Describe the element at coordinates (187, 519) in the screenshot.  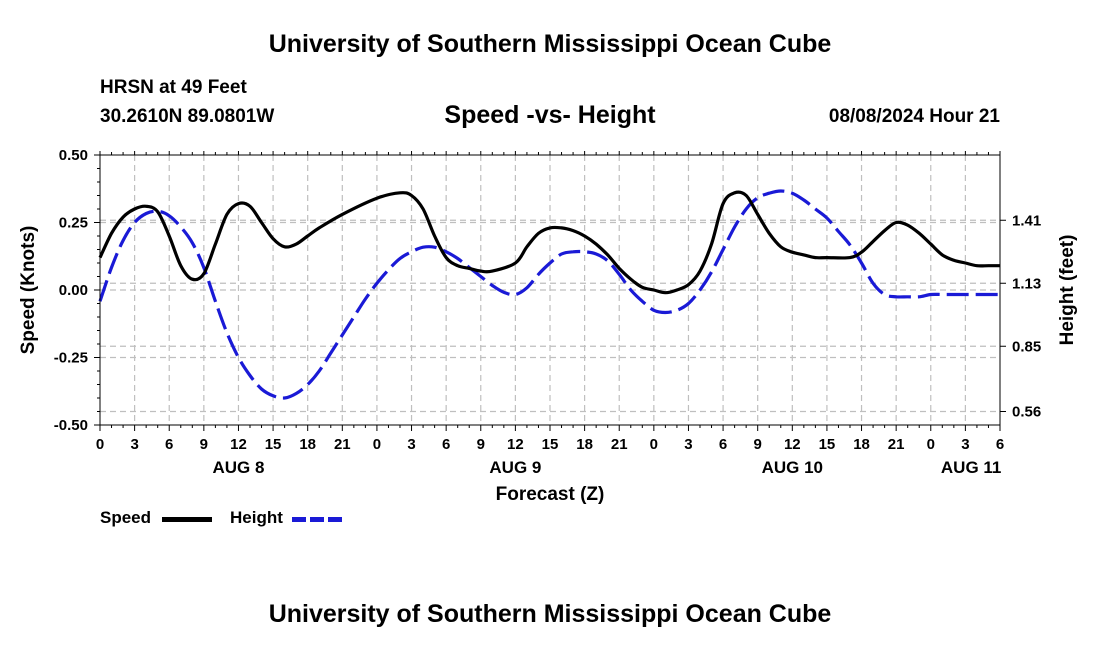
I see `legend-speed-swatch` at that location.